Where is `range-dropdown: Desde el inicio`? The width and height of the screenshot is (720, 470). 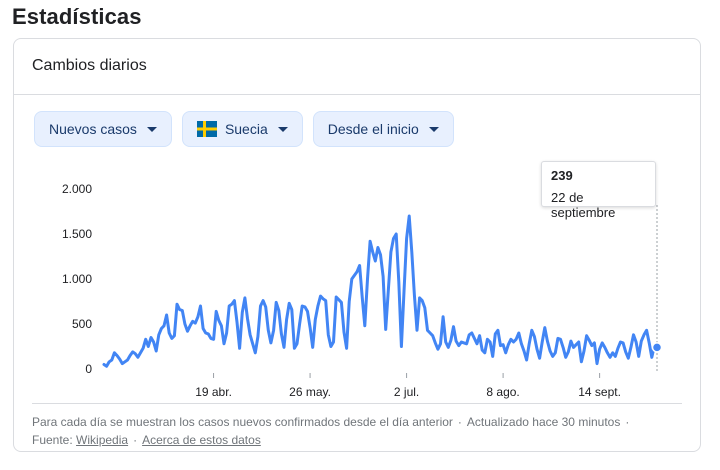
range-dropdown: Desde el inicio is located at coordinates (383, 129).